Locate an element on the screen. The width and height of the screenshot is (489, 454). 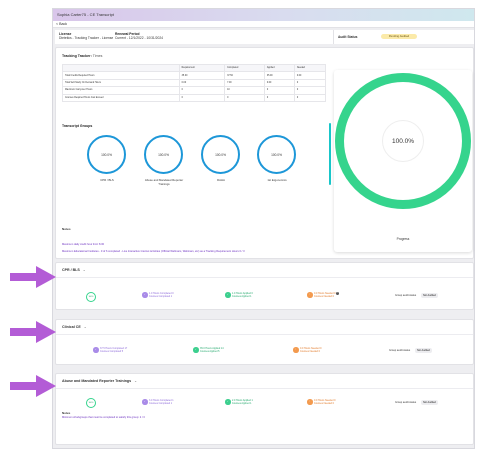
renewal-value: Current - 12/1/2022 - 10/31/2024 is located at coordinates (139, 38).